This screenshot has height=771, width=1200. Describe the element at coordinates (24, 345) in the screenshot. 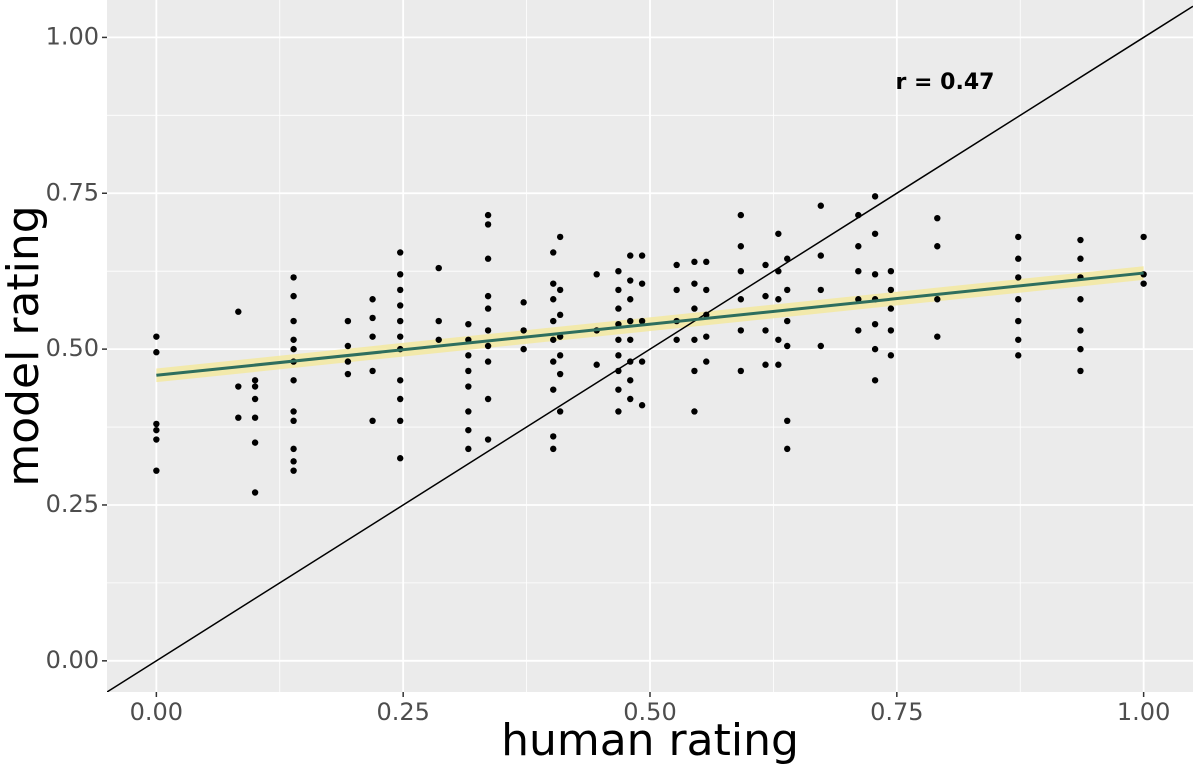

I see `y-axis-title: model rating` at that location.